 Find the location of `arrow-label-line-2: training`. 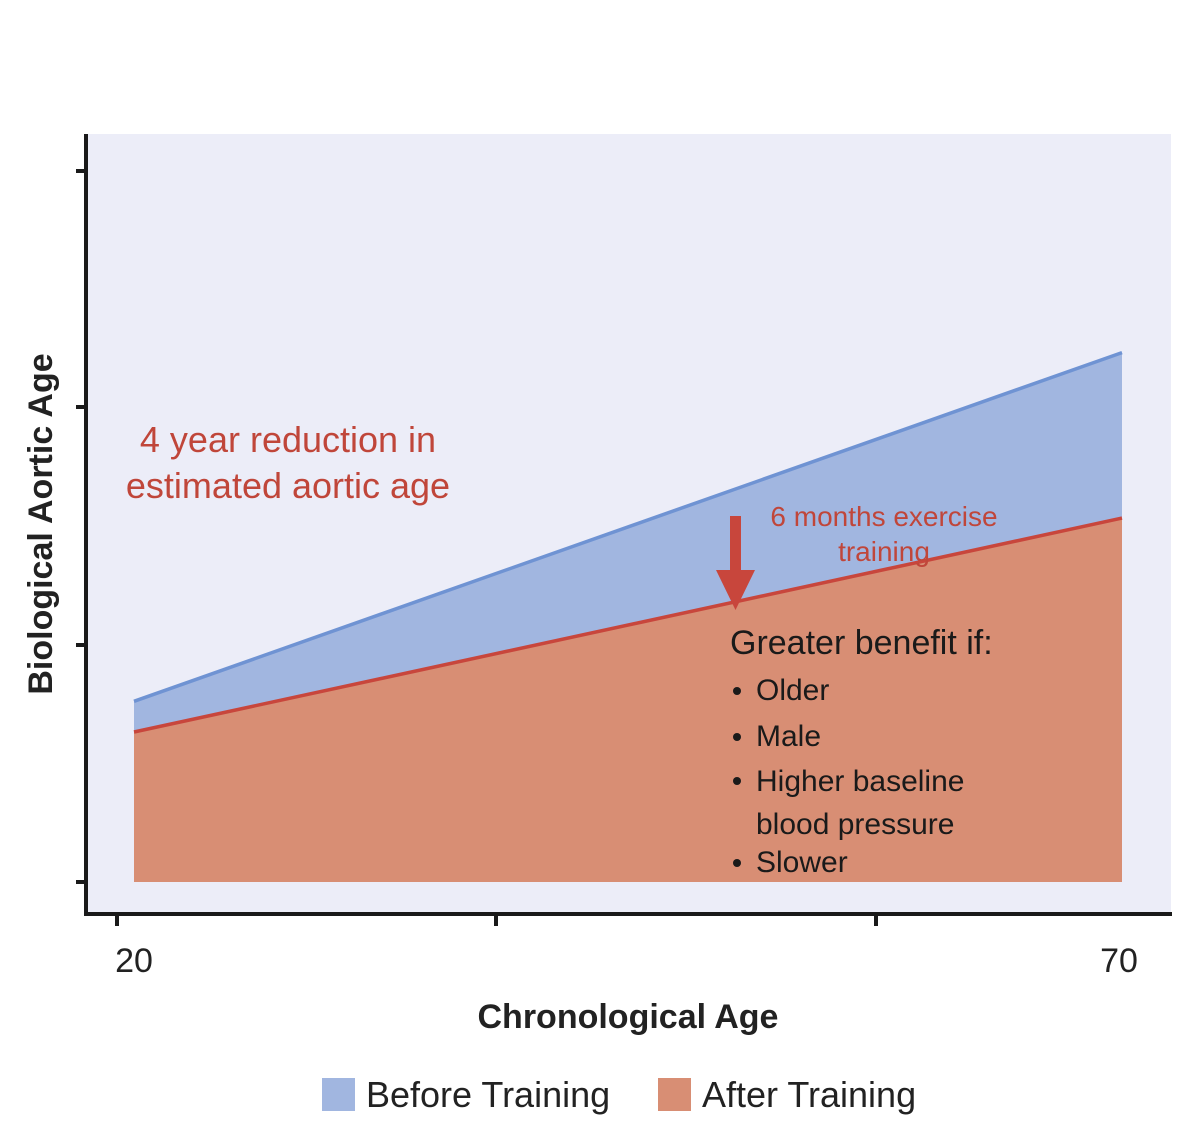

arrow-label-line-2: training is located at coordinates (884, 551).